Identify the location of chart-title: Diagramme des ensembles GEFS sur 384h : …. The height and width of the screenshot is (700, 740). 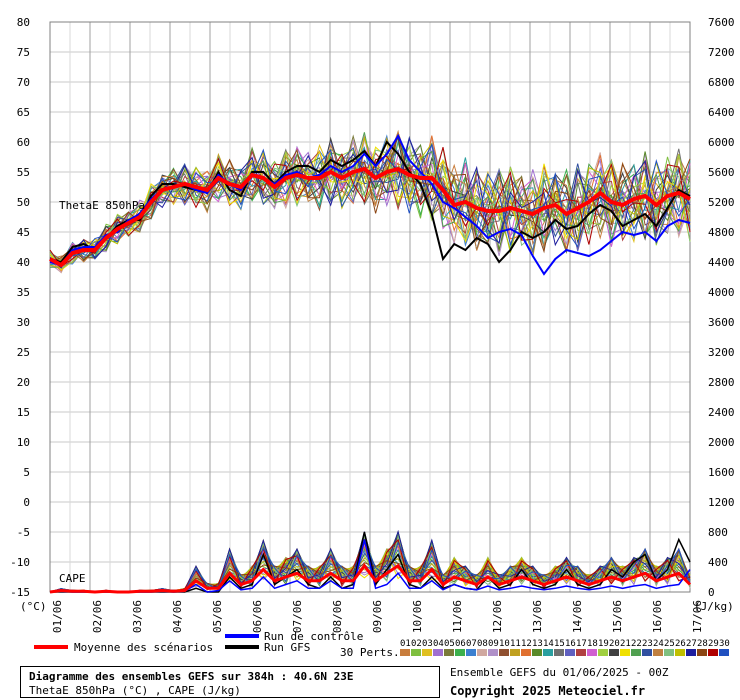
(191, 676).